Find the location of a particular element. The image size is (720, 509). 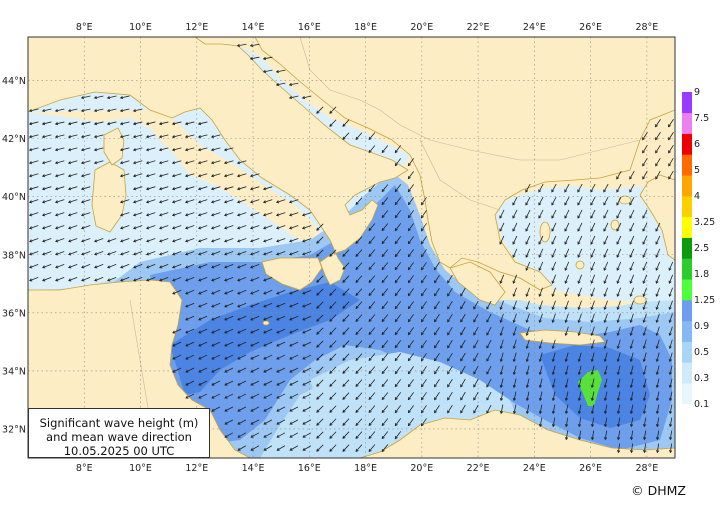

colorbar-label: 0.9 is located at coordinates (701, 326).